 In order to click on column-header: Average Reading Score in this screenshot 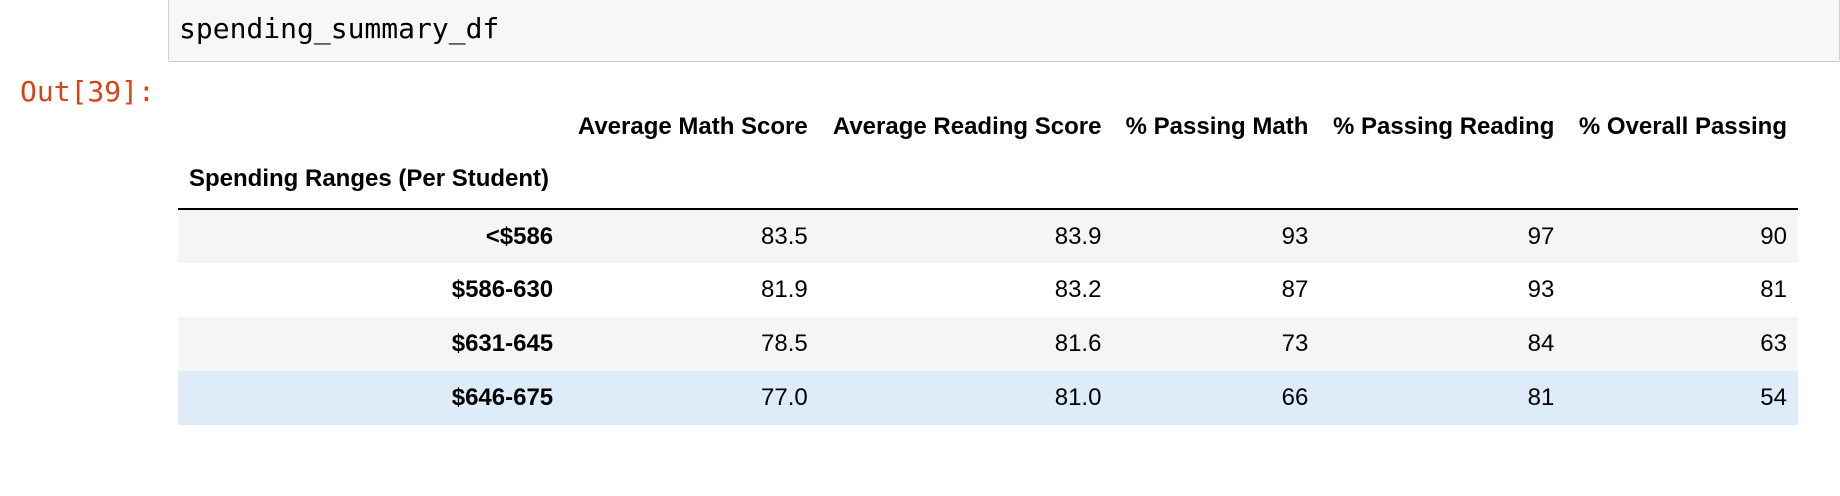, I will do `click(967, 126)`.